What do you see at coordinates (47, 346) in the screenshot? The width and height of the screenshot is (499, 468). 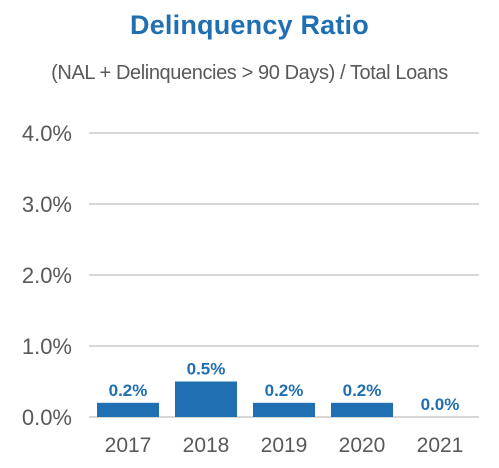 I see `y-tick-label-1: 1.0%` at bounding box center [47, 346].